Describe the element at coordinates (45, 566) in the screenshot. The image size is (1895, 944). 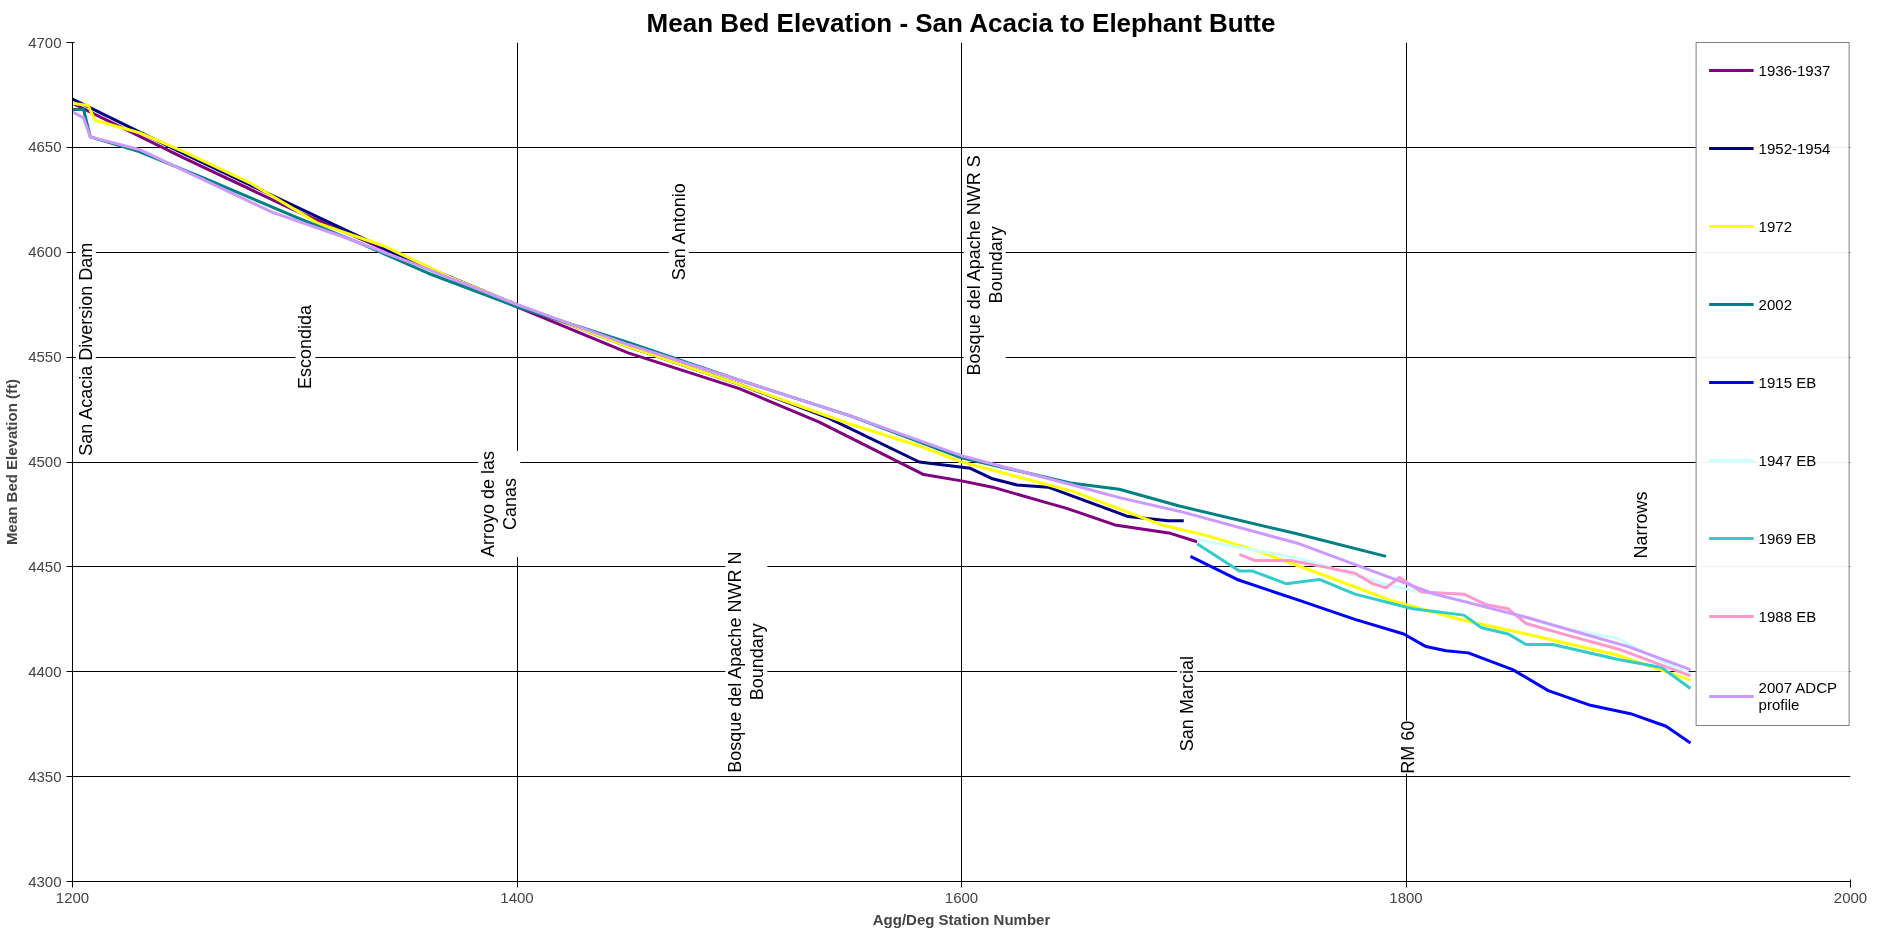
I see `y-tick-label: 4450` at that location.